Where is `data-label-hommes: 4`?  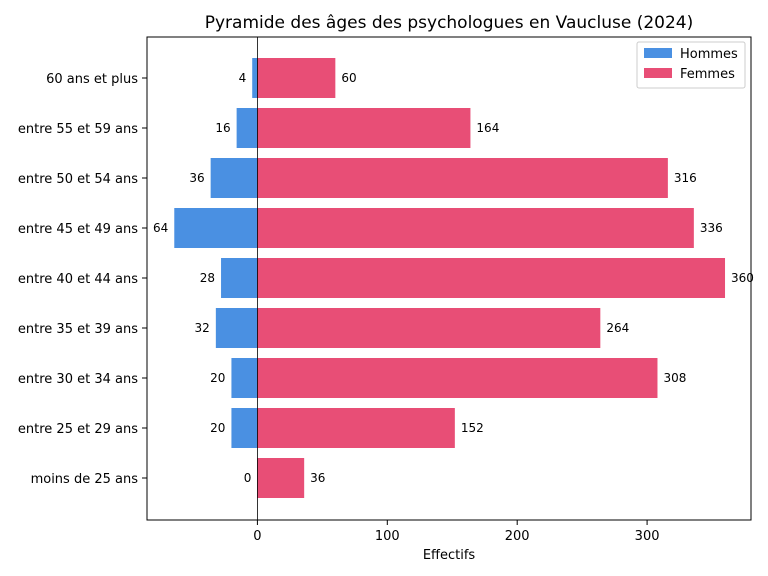 data-label-hommes: 4 is located at coordinates (243, 78).